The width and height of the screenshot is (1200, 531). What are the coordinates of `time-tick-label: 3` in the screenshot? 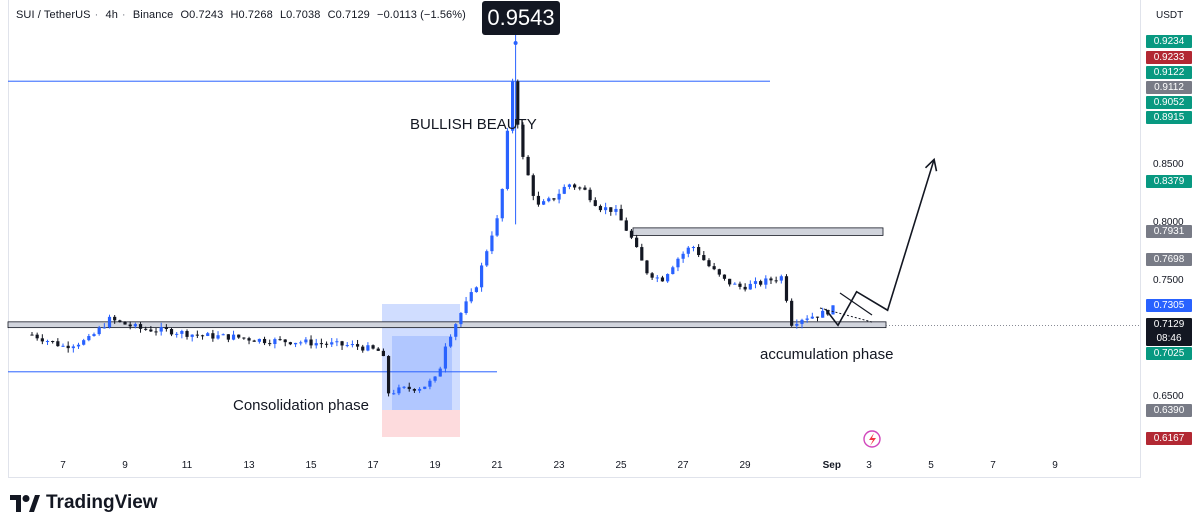 It's located at (869, 465).